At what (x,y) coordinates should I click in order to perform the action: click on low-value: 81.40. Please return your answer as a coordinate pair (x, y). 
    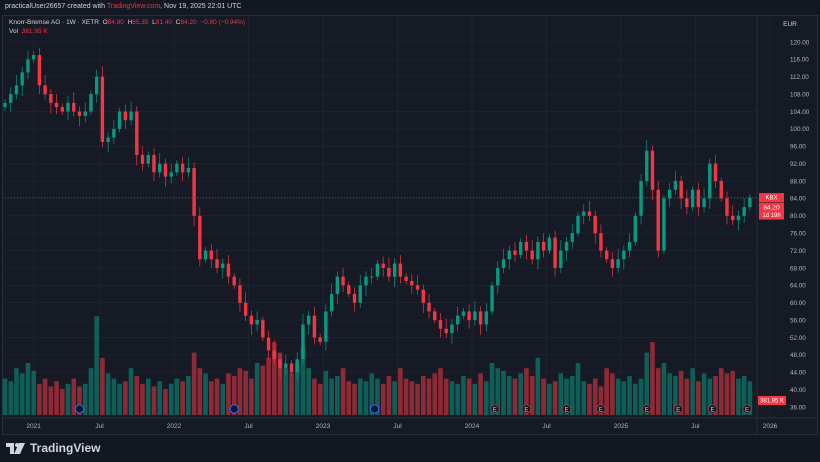
    Looking at the image, I should click on (164, 22).